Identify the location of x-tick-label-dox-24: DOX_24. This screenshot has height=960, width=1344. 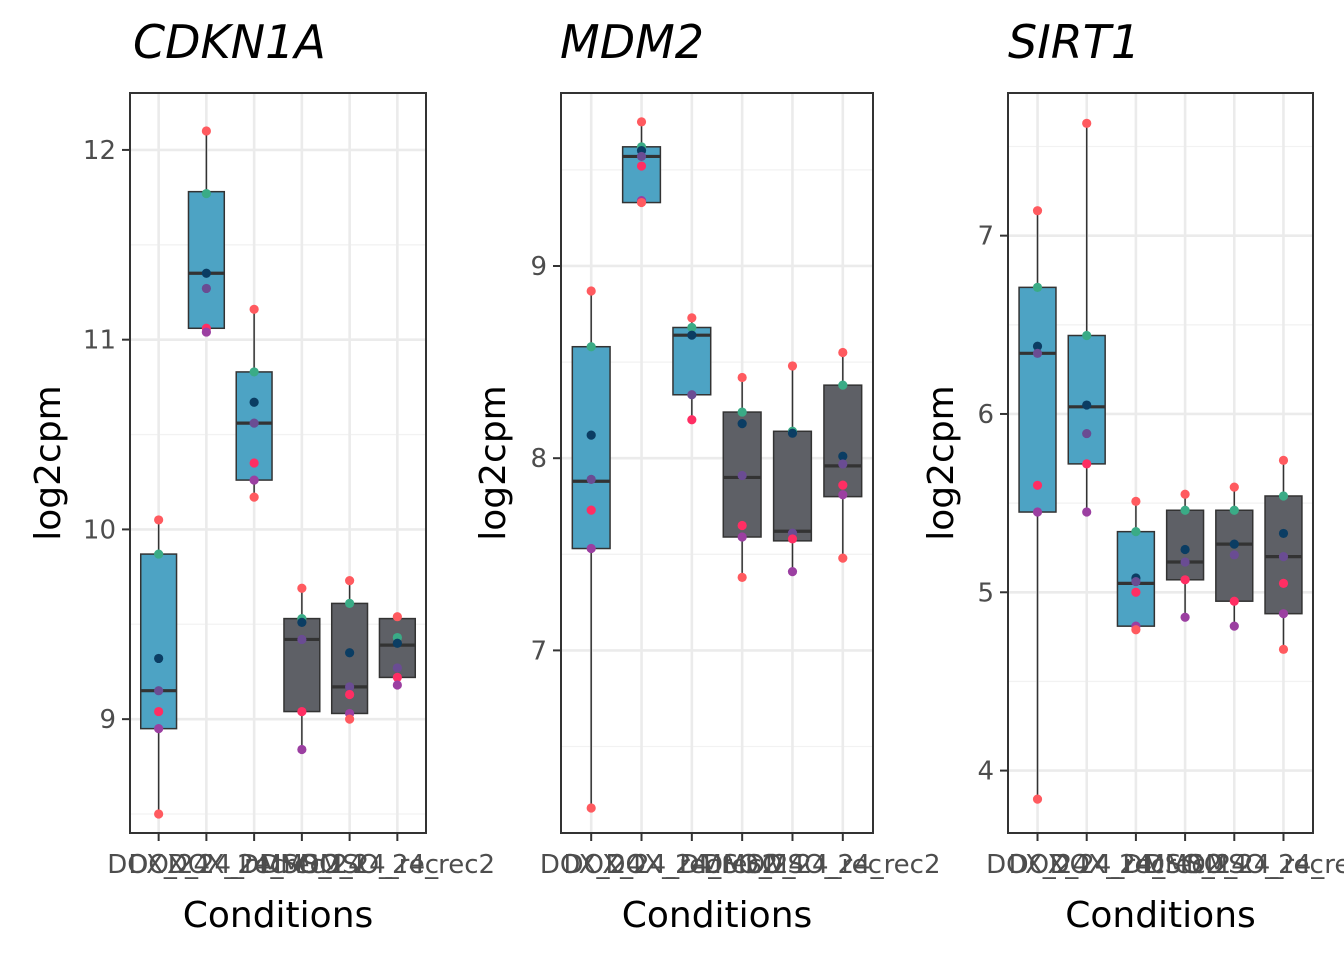
(158, 865).